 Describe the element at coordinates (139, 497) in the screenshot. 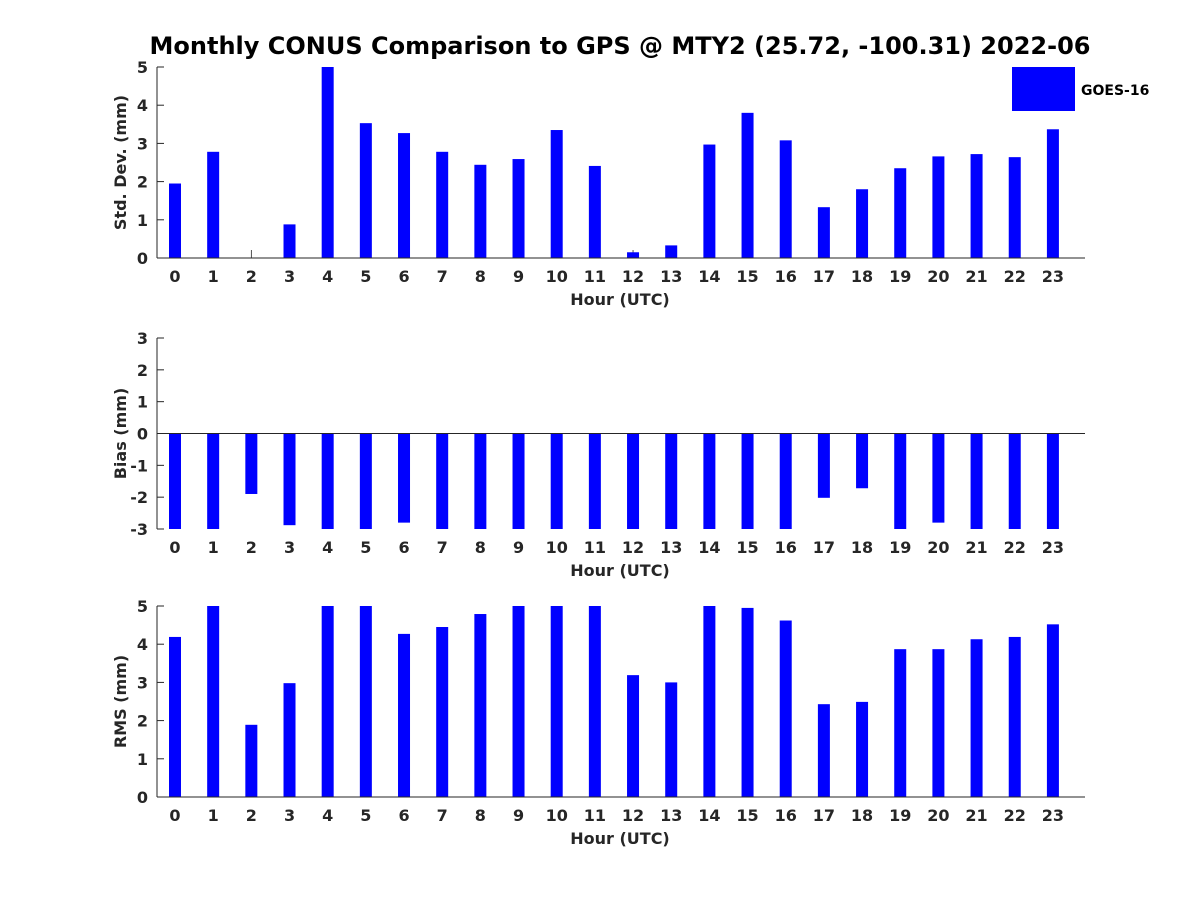

I see `y-tick-label: -2` at that location.